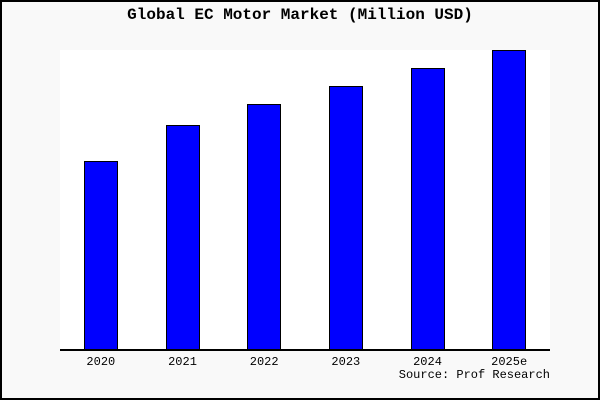 The width and height of the screenshot is (600, 400). What do you see at coordinates (182, 362) in the screenshot?
I see `x-tick-label-2021: 2021` at bounding box center [182, 362].